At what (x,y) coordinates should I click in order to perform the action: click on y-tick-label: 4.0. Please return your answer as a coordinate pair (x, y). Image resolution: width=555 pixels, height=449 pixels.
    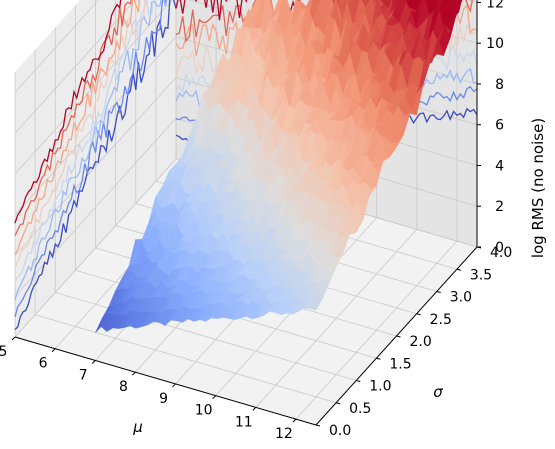
    Looking at the image, I should click on (501, 253).